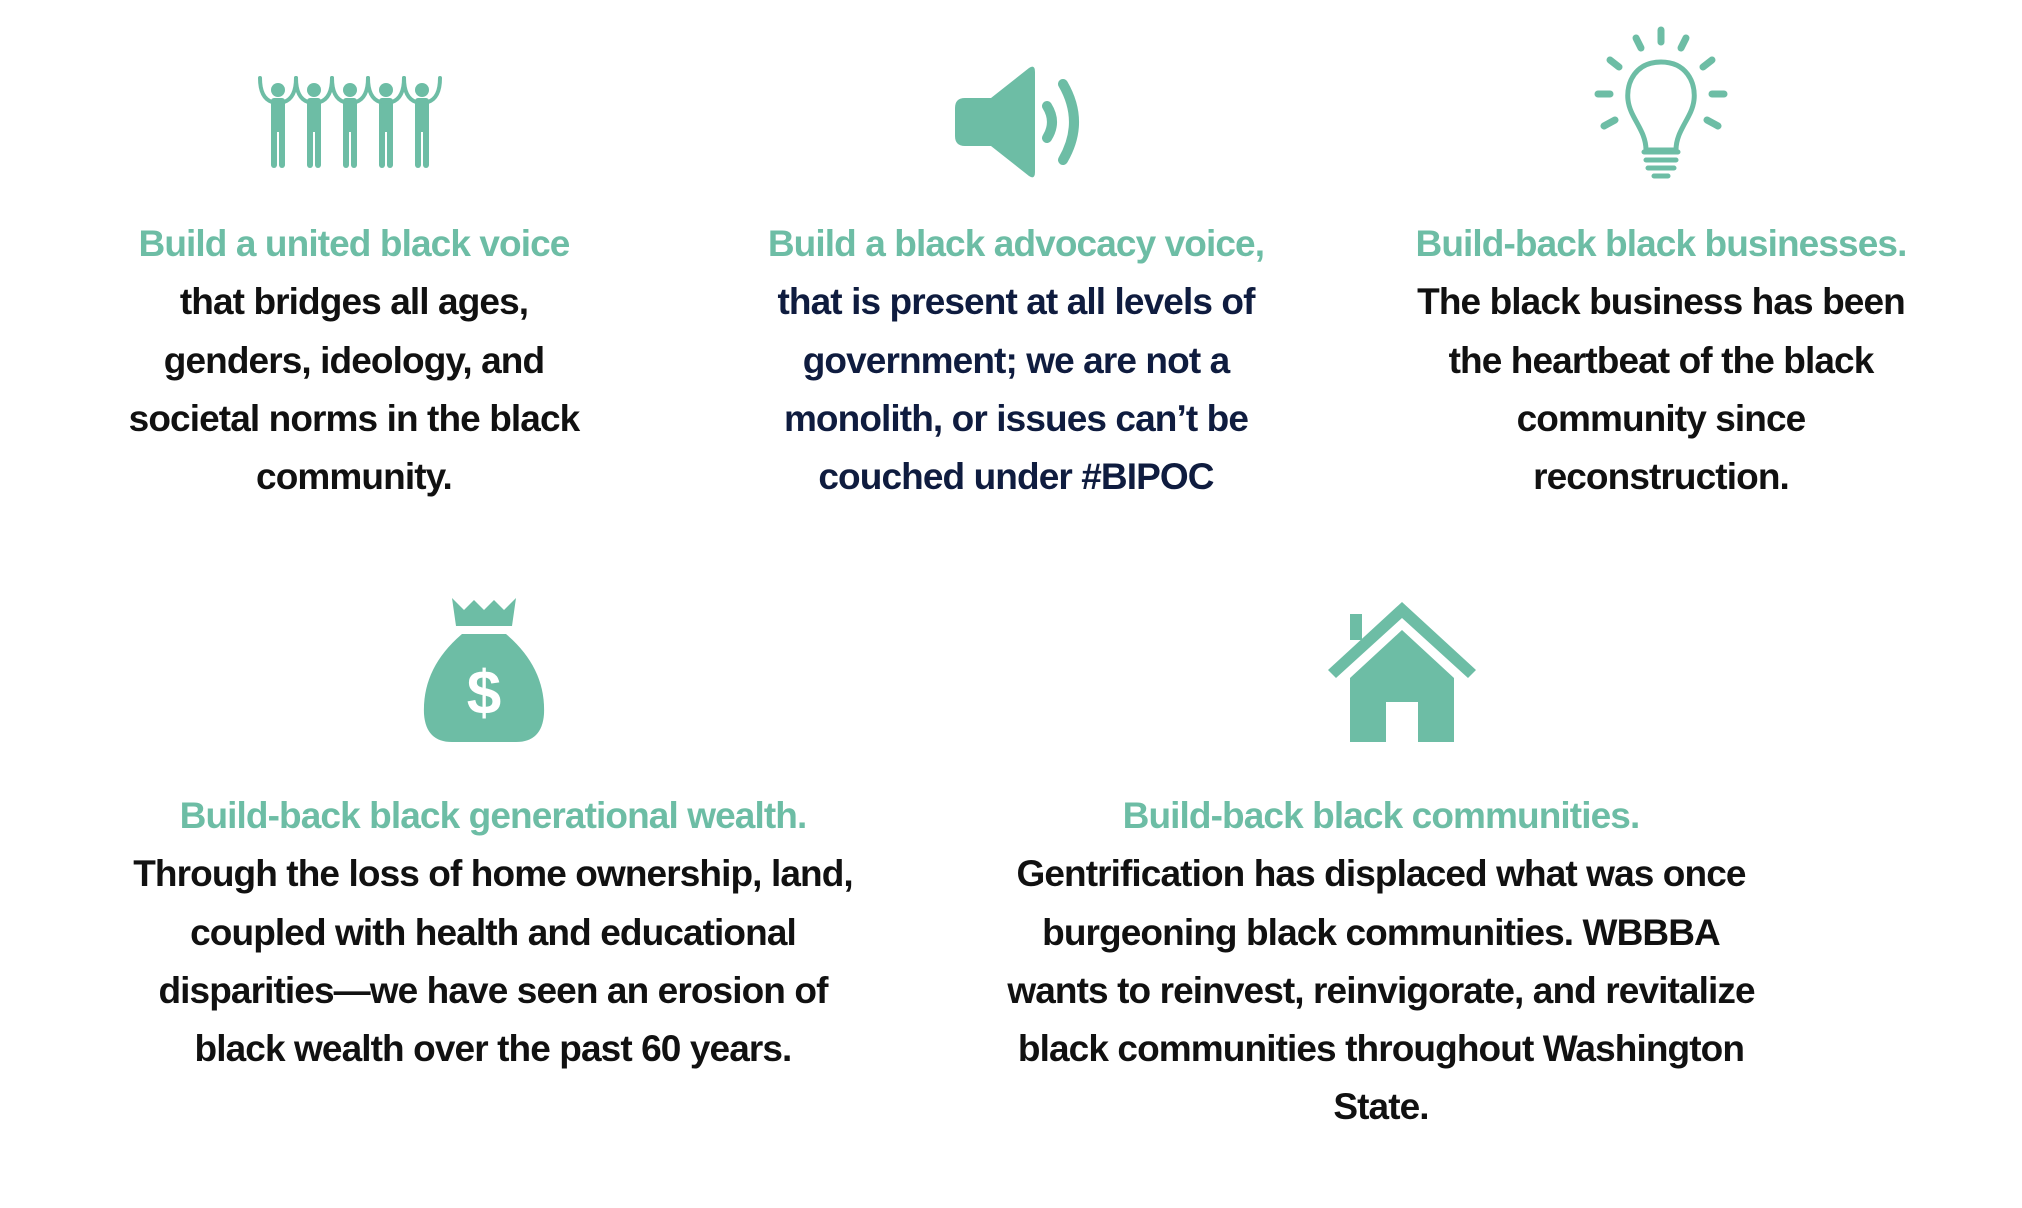 This screenshot has height=1208, width=2022. What do you see at coordinates (1381, 815) in the screenshot?
I see `item-heading: Build-back black communities.` at bounding box center [1381, 815].